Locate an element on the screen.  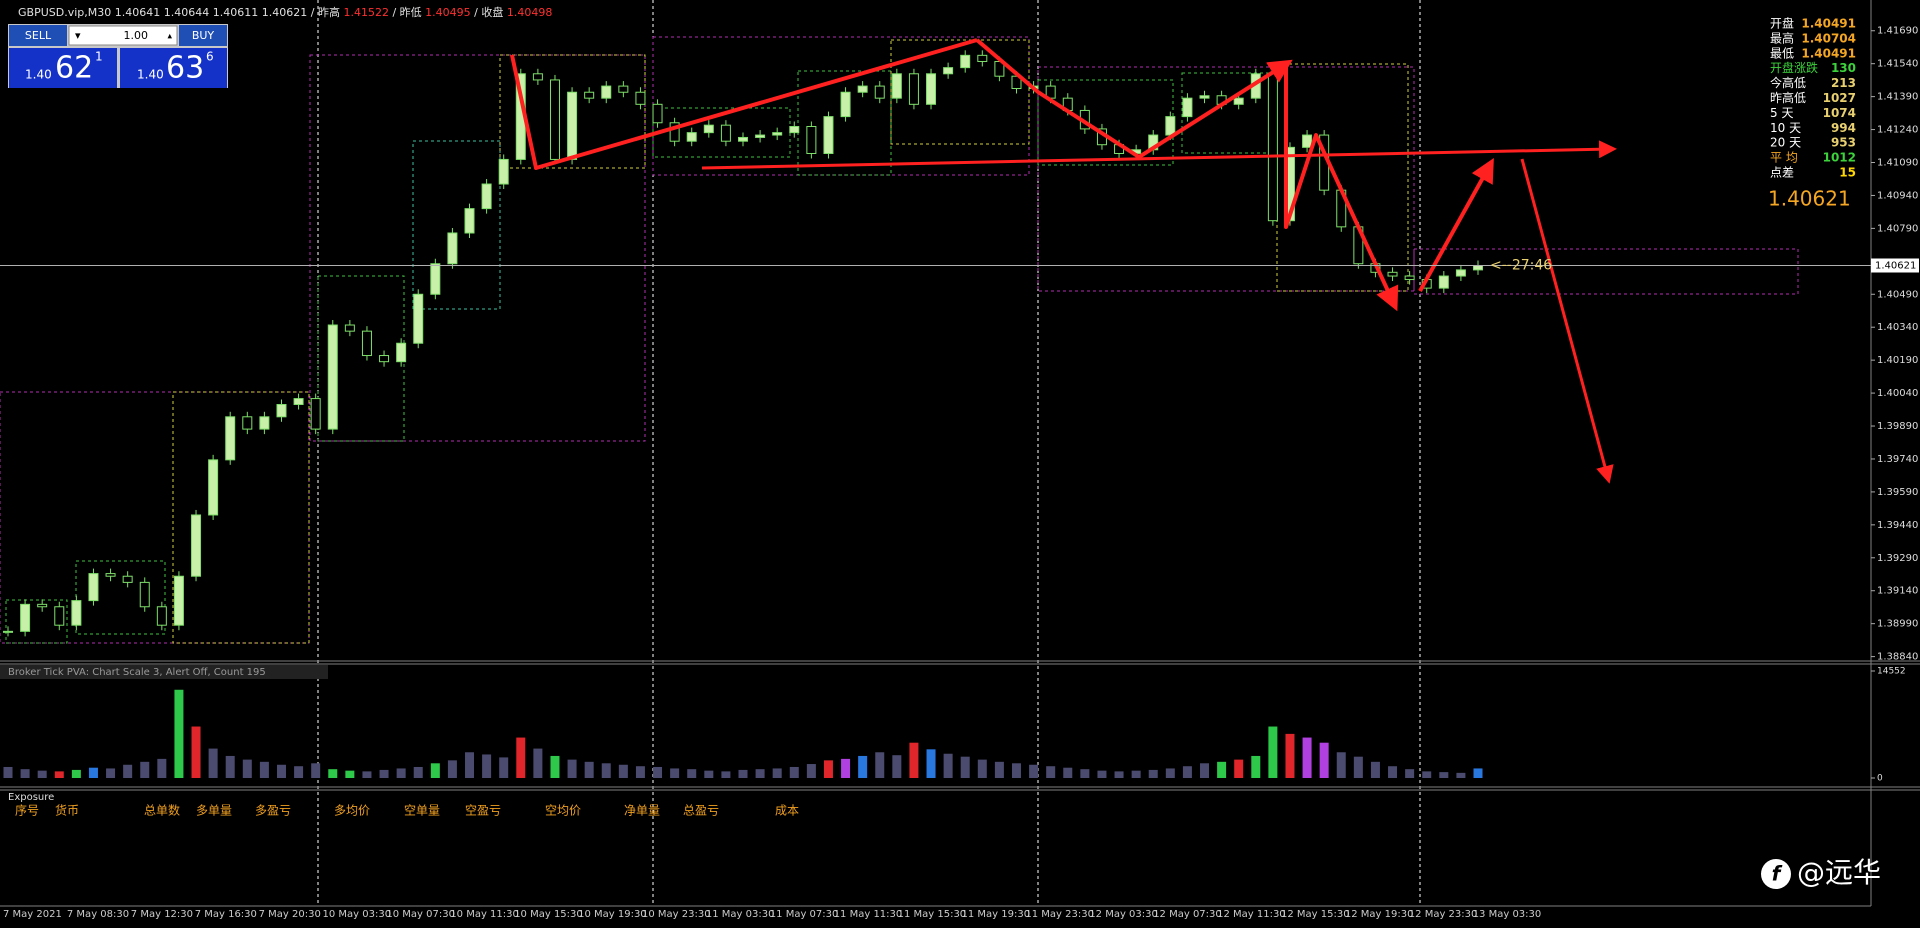
x-tick-label: 7 May 20:30 is located at coordinates (290, 914).